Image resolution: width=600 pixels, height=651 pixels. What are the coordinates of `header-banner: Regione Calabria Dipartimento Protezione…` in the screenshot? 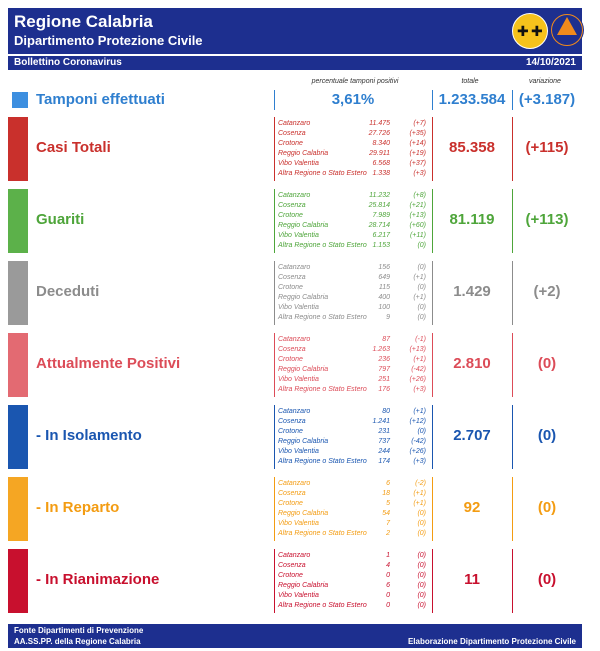 It's located at (296, 31).